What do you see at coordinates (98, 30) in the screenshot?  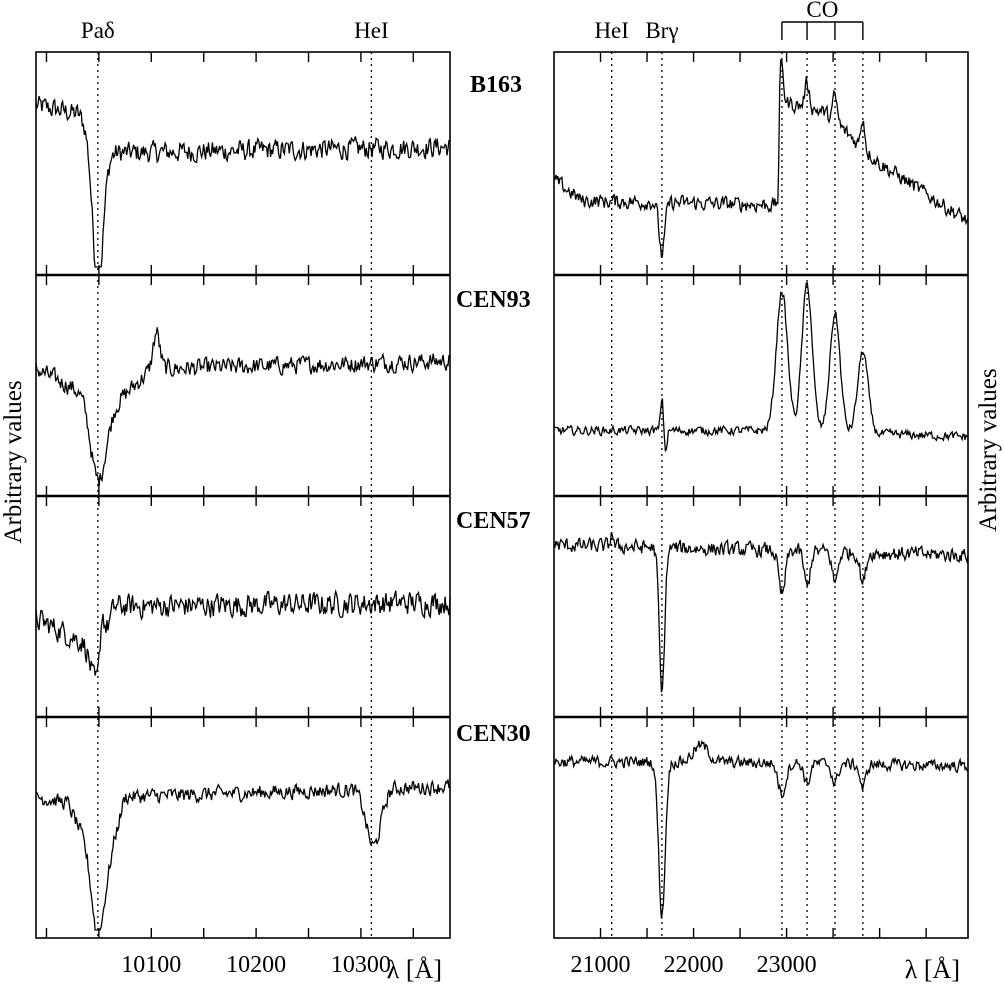 I see `line-label: Paδ` at bounding box center [98, 30].